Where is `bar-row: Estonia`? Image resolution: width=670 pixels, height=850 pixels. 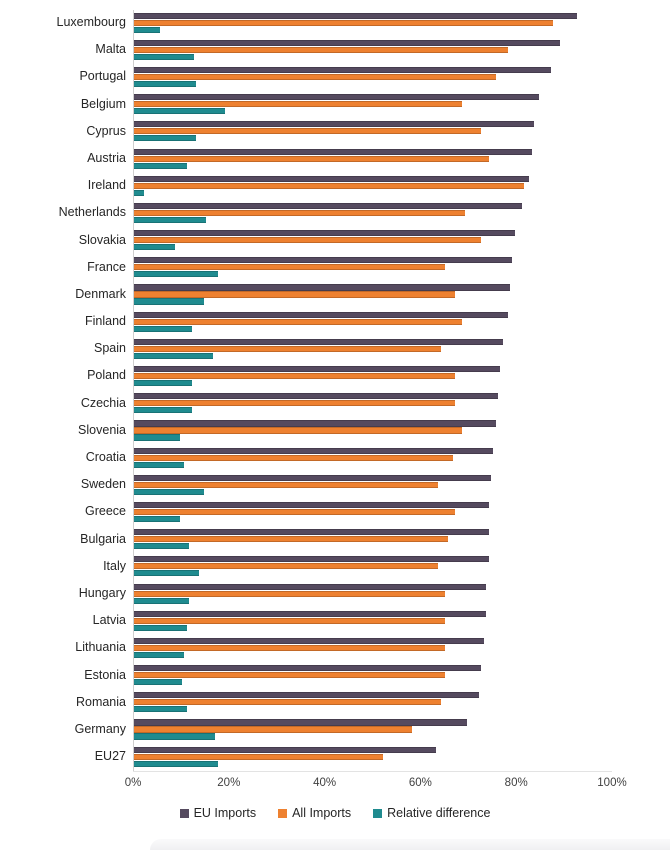
bar-row: Estonia is located at coordinates (335, 676).